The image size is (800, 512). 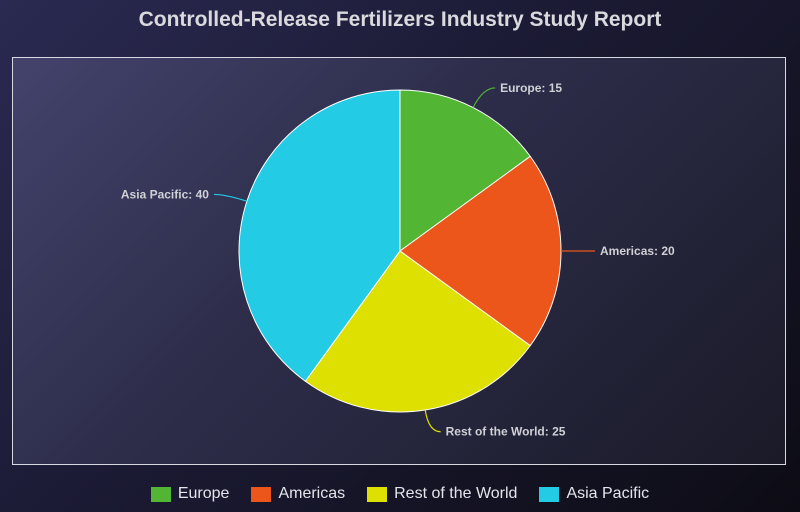 I want to click on legend-item-rest-of-the-world: Rest of the World, so click(x=442, y=494).